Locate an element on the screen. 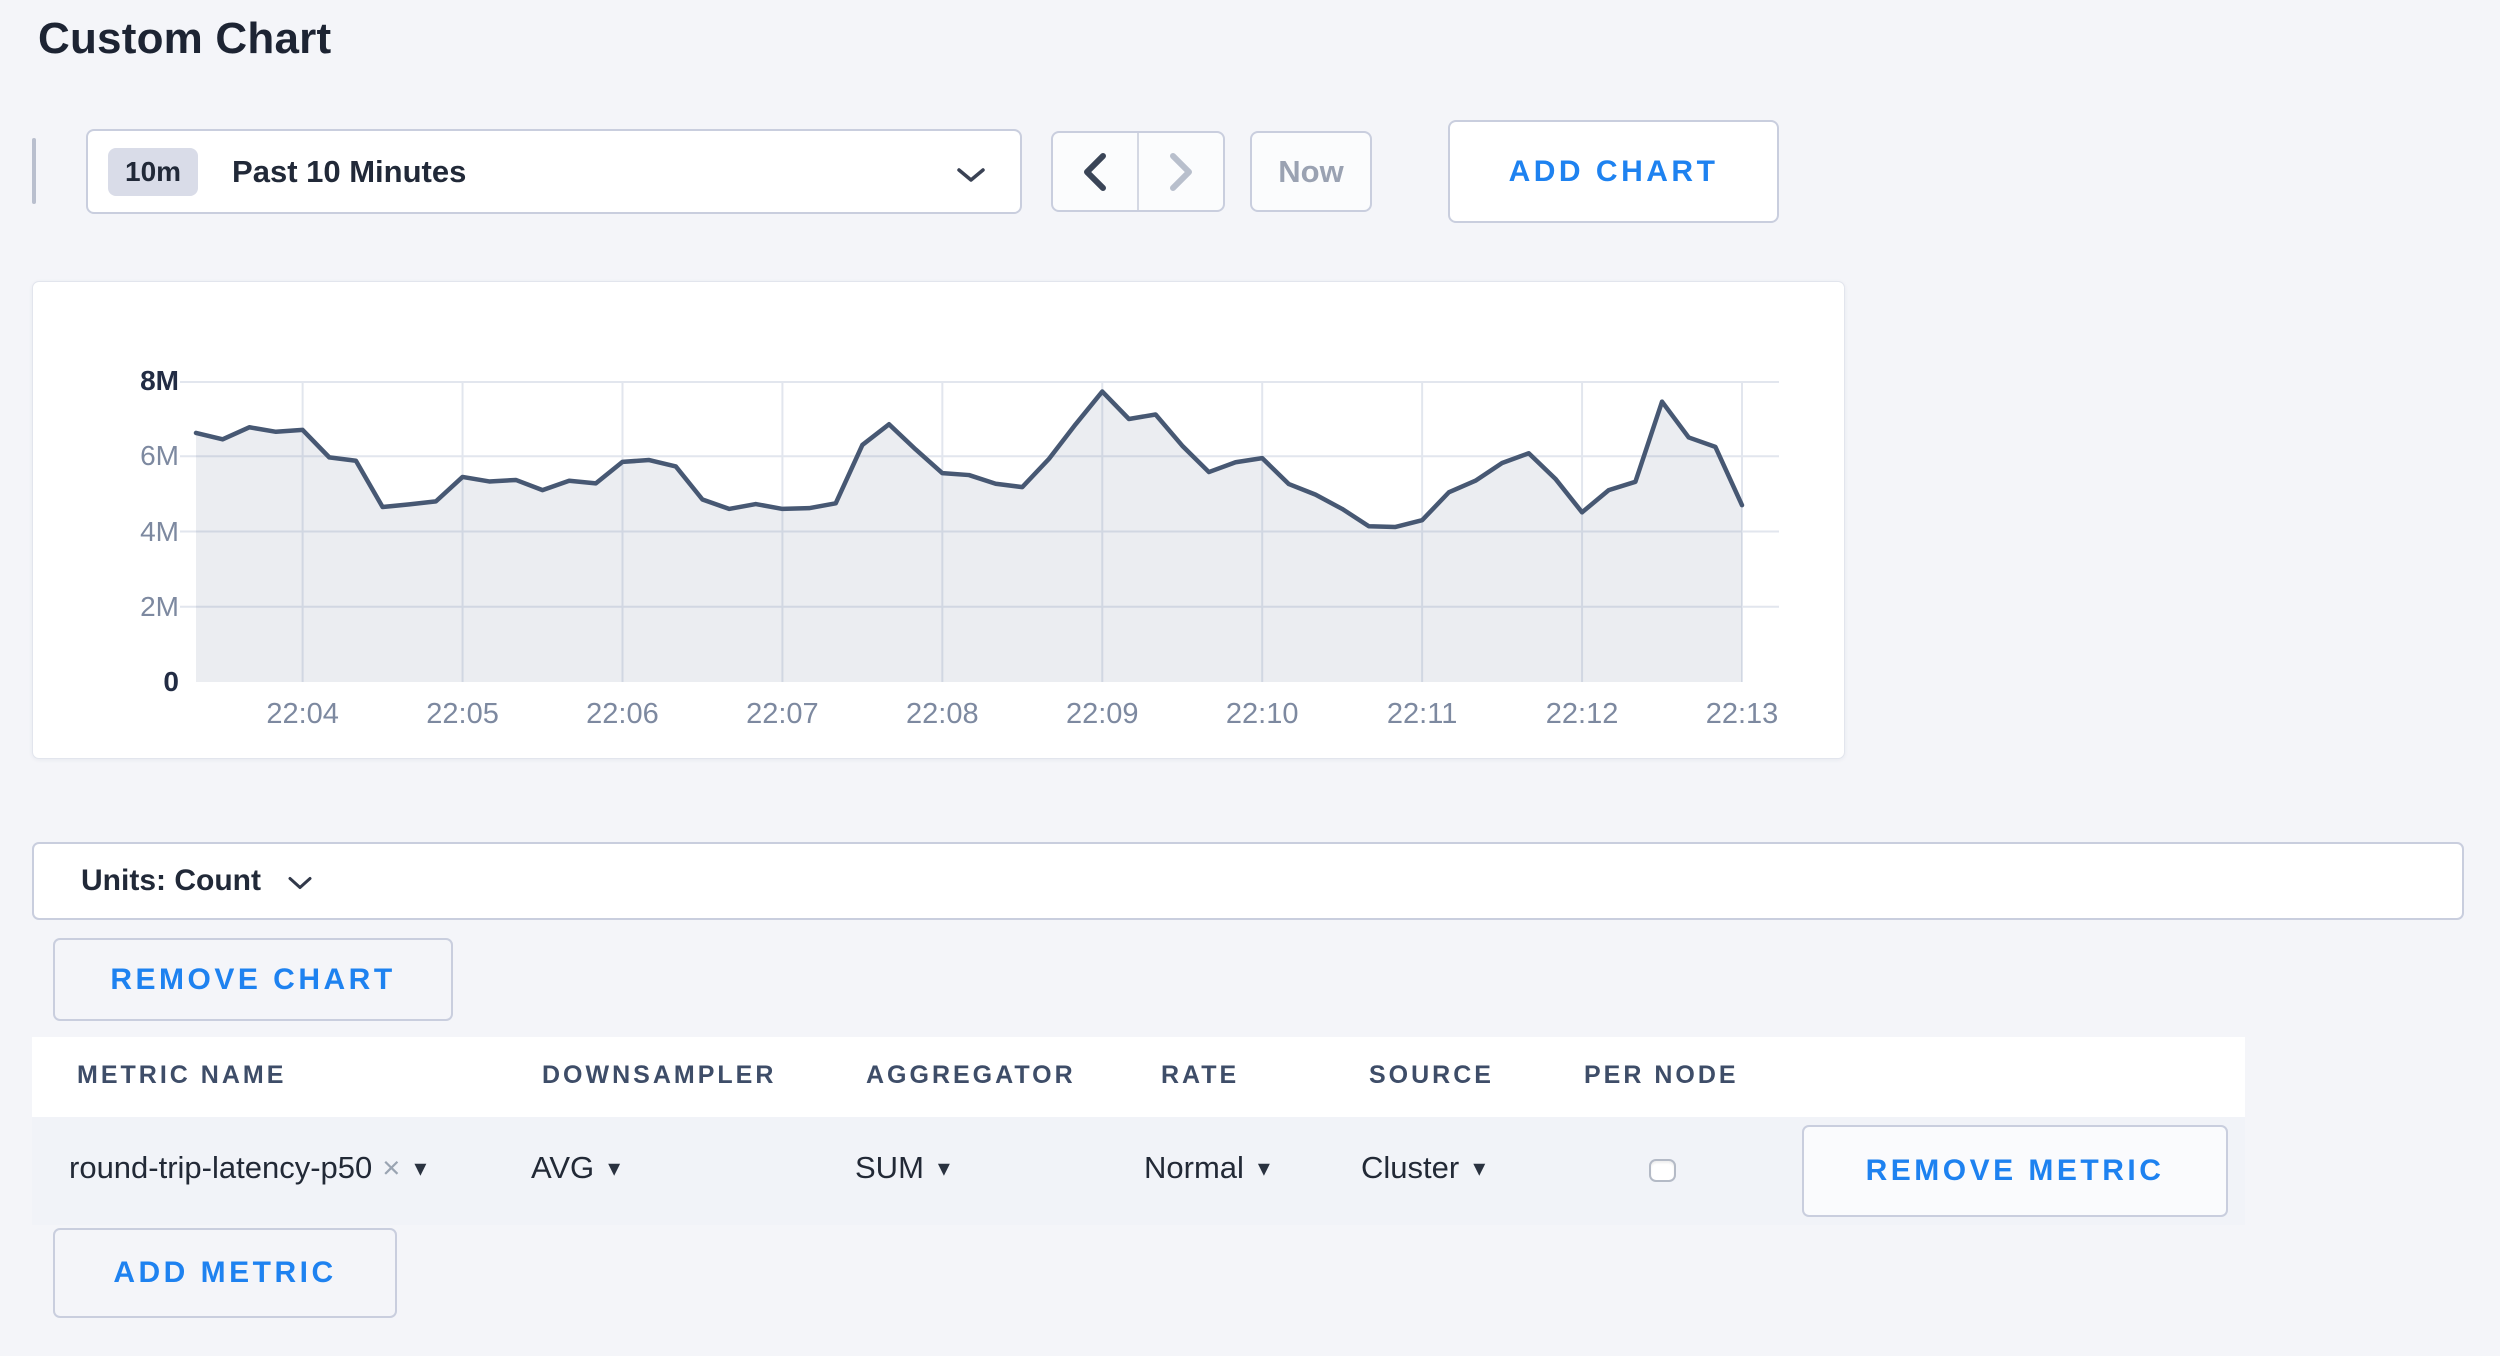 The image size is (2500, 1356). chevron-left-icon is located at coordinates (1095, 171).